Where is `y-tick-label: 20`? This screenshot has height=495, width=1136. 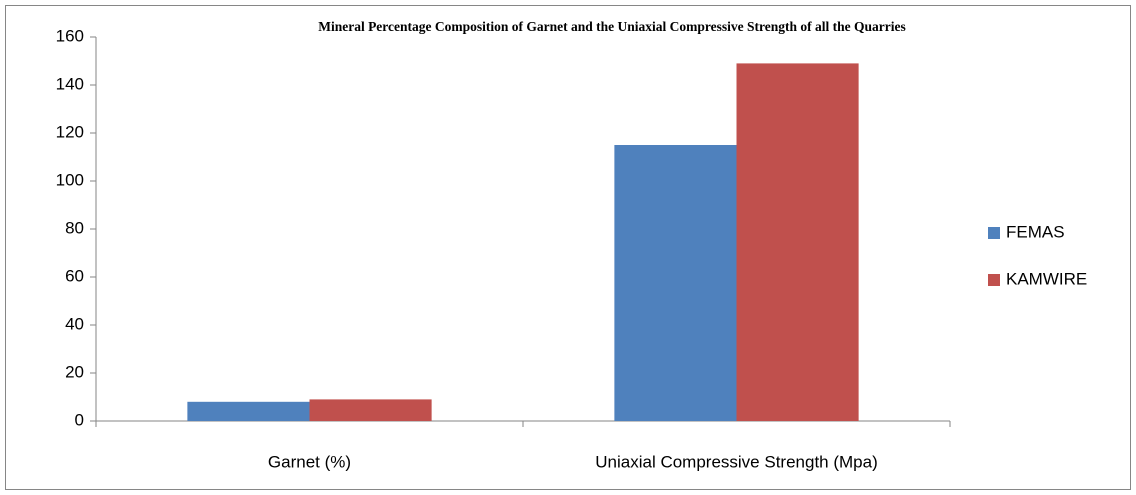 y-tick-label: 20 is located at coordinates (74, 371).